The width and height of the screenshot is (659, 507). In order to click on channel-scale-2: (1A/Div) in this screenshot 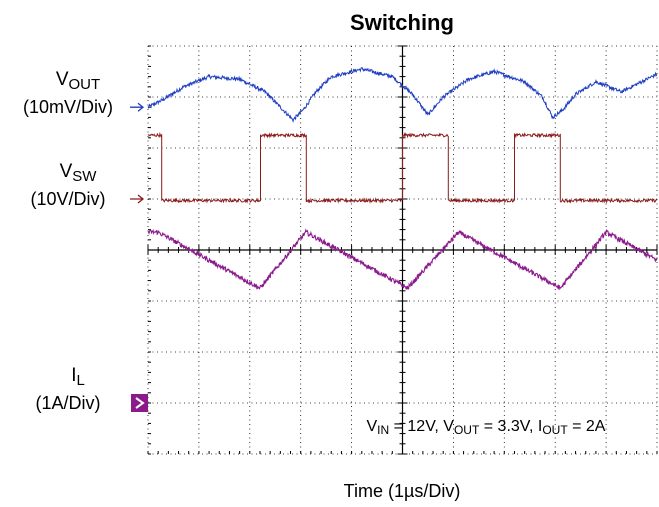, I will do `click(67, 403)`.